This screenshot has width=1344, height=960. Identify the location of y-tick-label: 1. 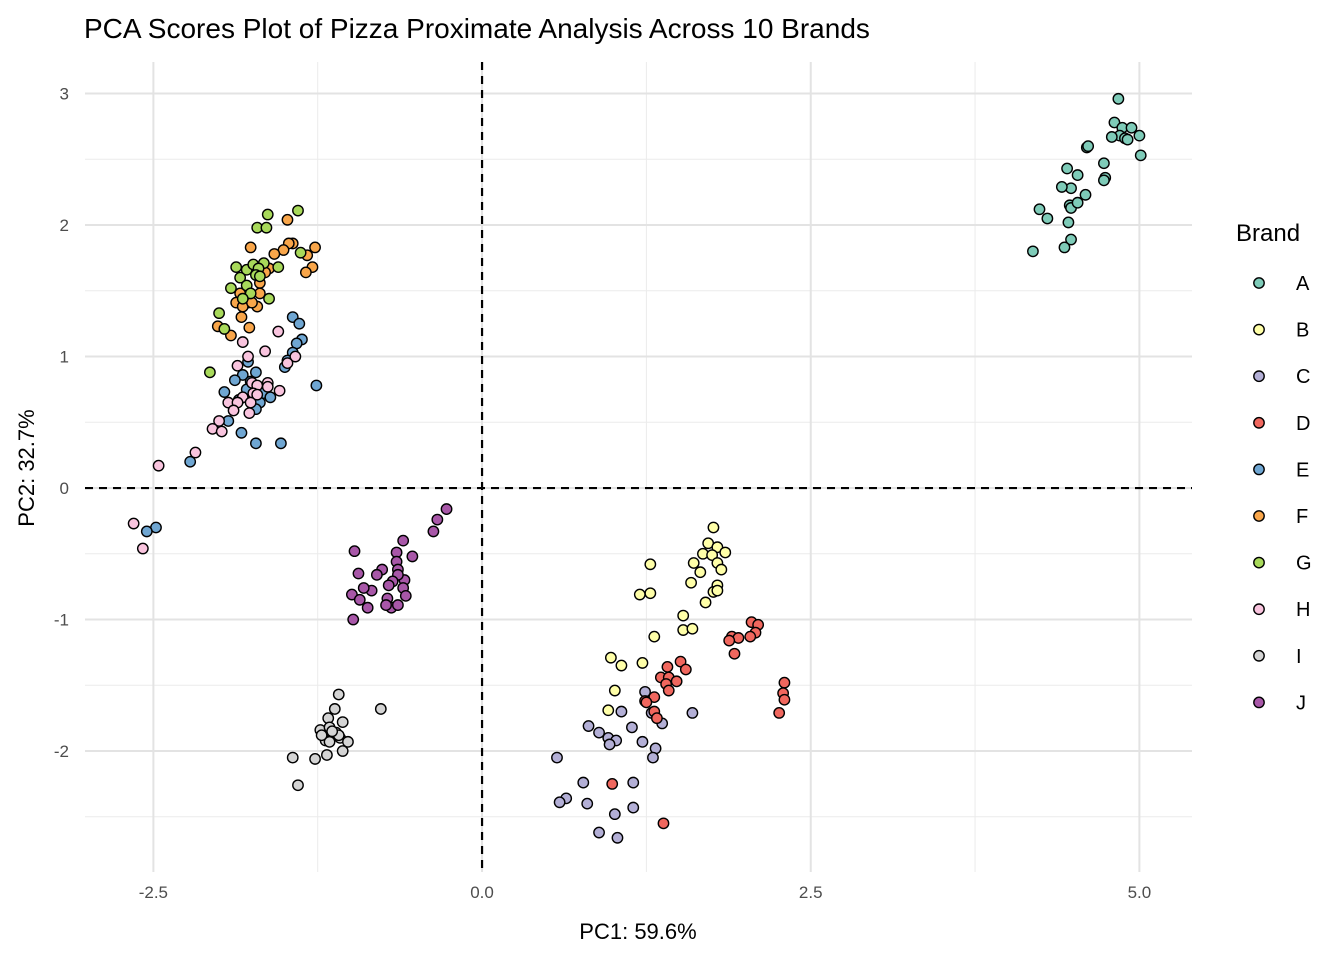
(64, 357).